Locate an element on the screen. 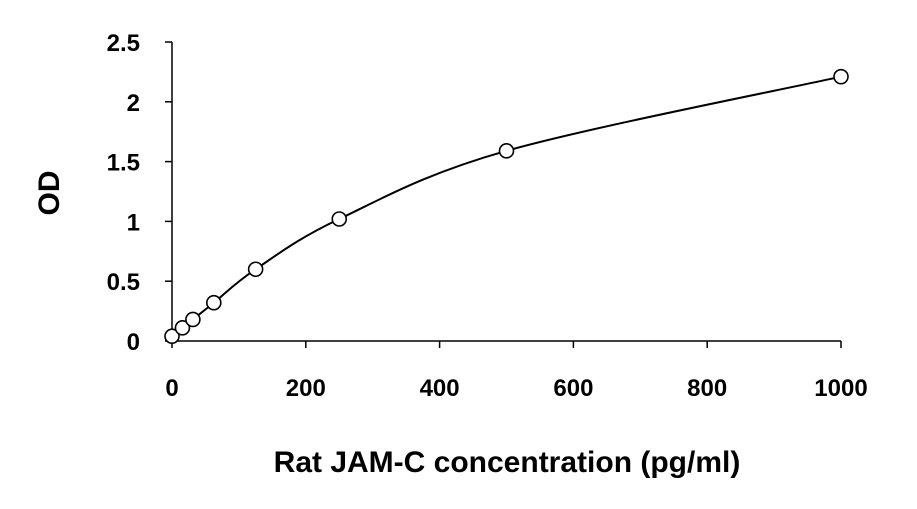 The width and height of the screenshot is (917, 509). y-tick-label: 1.5 is located at coordinates (123, 163).